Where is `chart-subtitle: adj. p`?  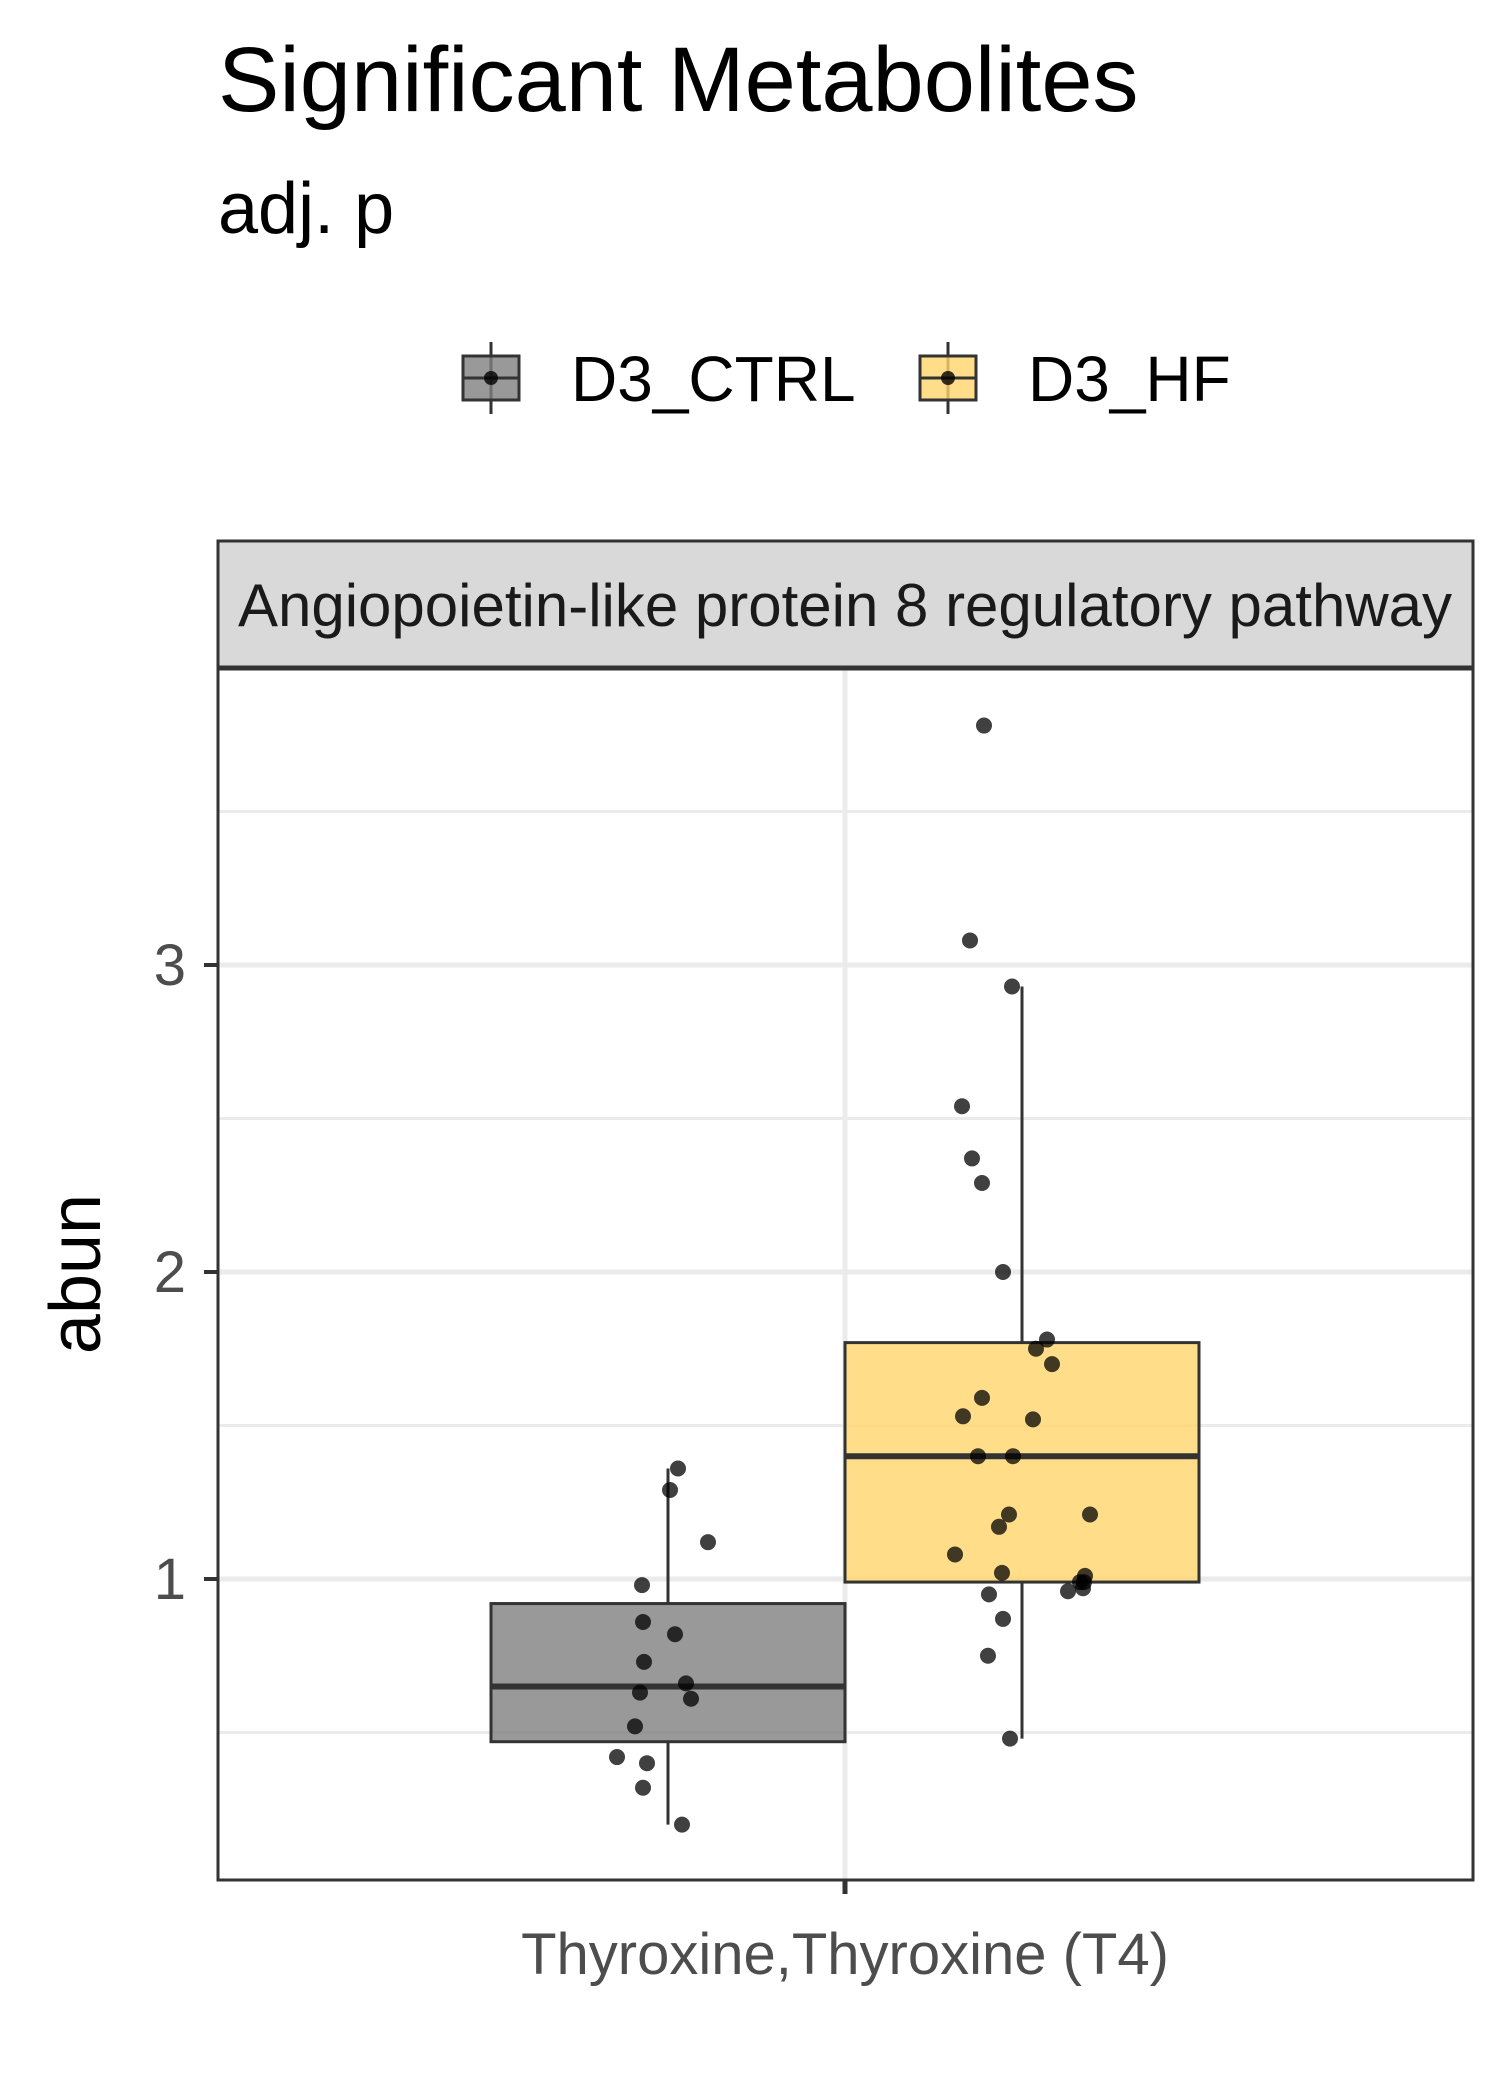
chart-subtitle: adj. p is located at coordinates (306, 209).